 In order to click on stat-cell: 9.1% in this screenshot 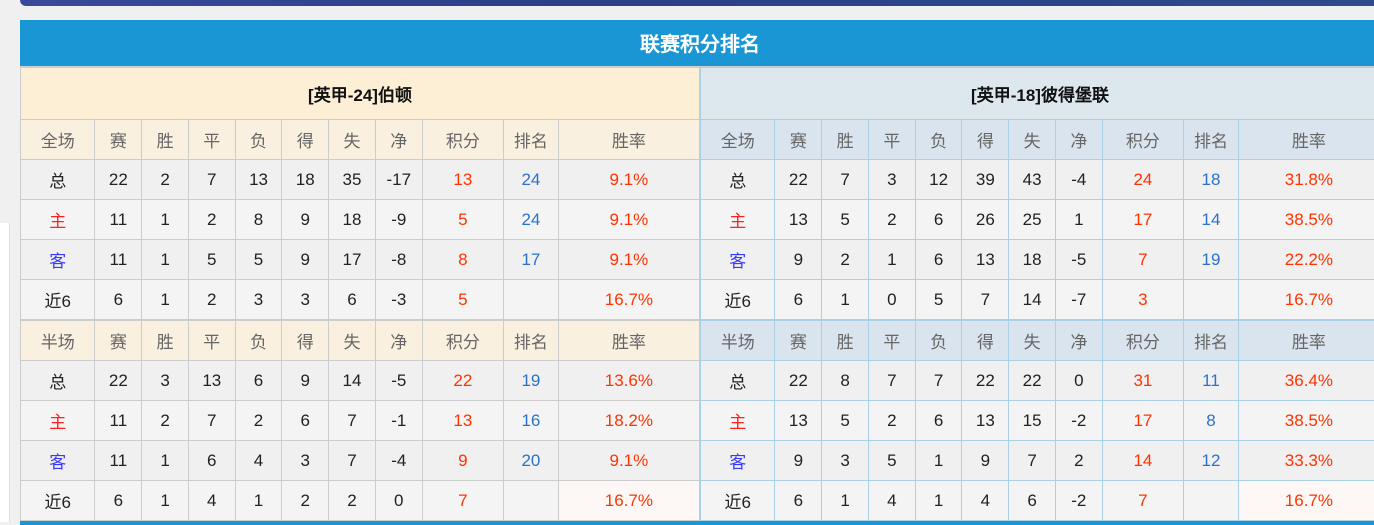, I will do `click(628, 180)`.